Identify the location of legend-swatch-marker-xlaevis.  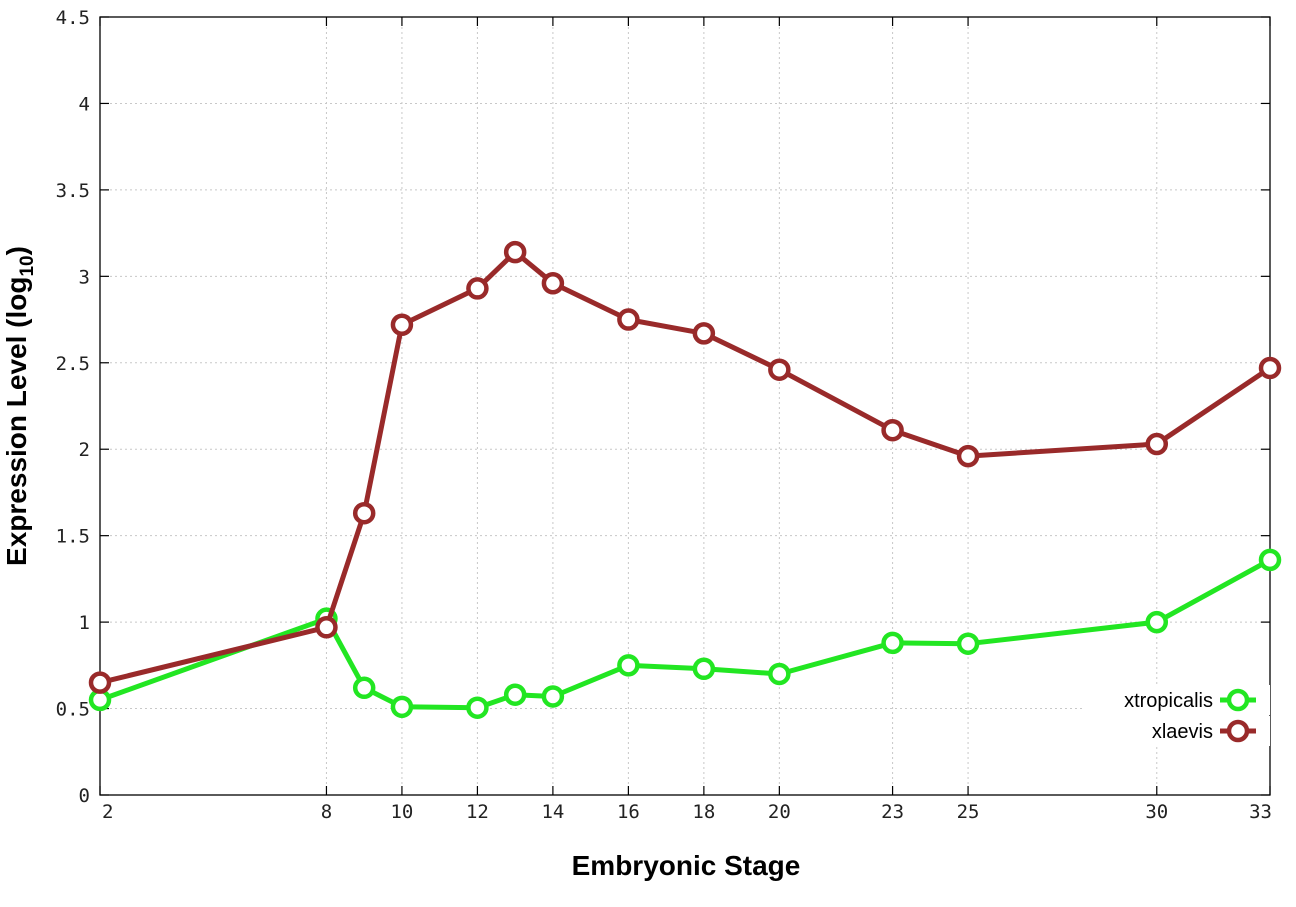
(1238, 731).